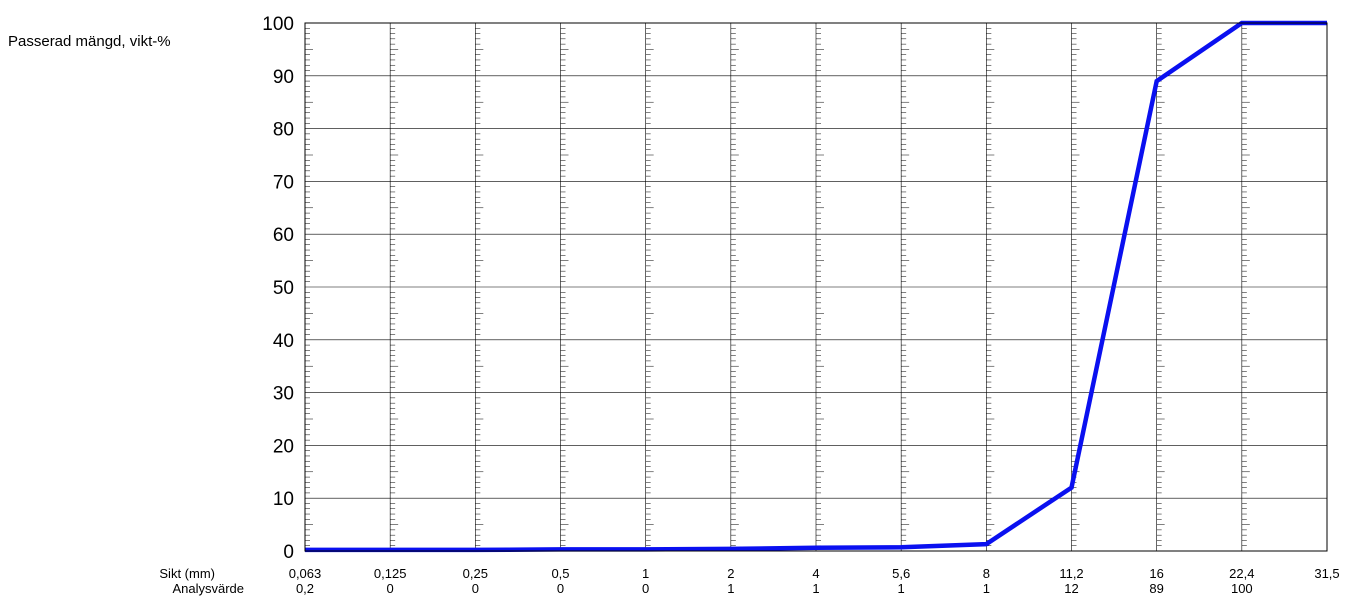  Describe the element at coordinates (283, 288) in the screenshot. I see `y-tick-label: 50` at that location.